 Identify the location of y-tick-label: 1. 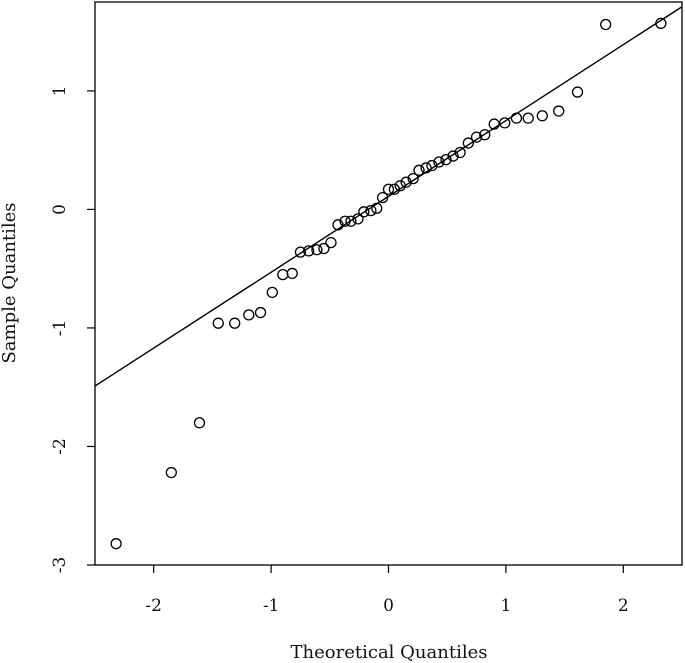
(60, 90).